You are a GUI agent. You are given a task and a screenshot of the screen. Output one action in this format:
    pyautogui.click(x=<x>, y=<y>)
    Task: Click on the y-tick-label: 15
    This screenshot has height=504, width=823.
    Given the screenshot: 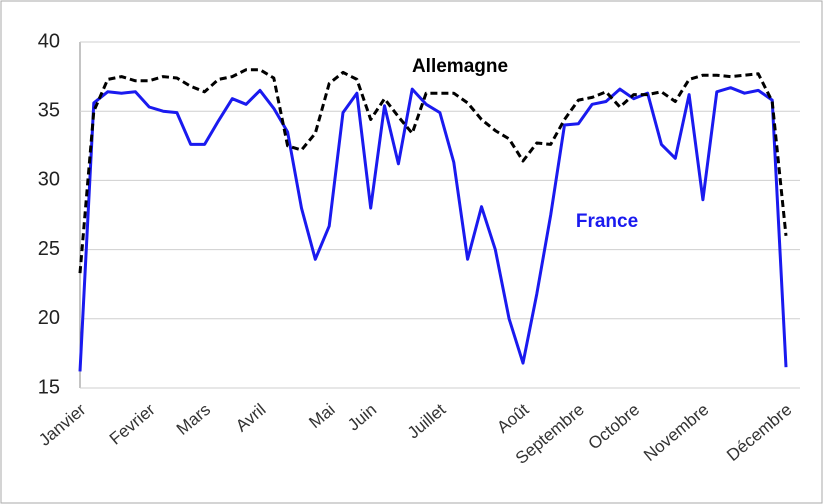 What is the action you would take?
    pyautogui.click(x=49, y=387)
    